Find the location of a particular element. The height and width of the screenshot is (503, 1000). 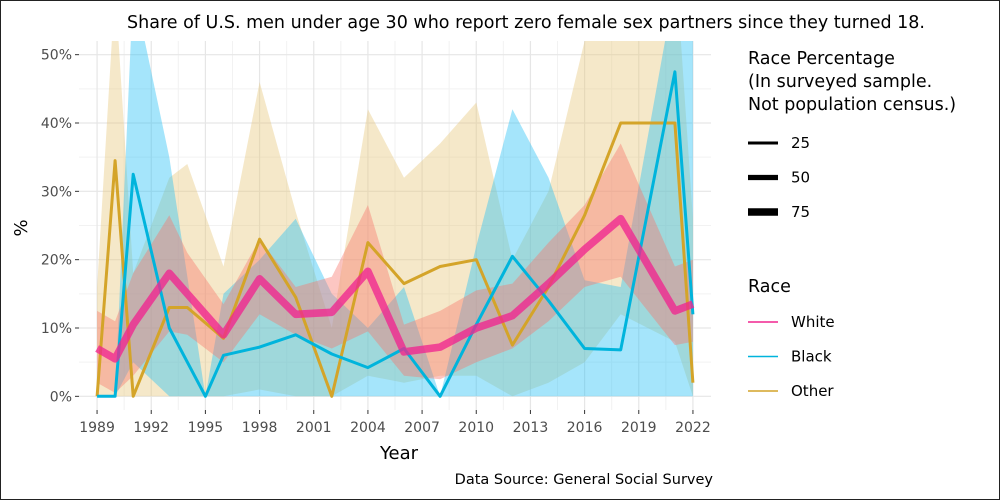

y-tick-label: 0% is located at coordinates (61, 397).